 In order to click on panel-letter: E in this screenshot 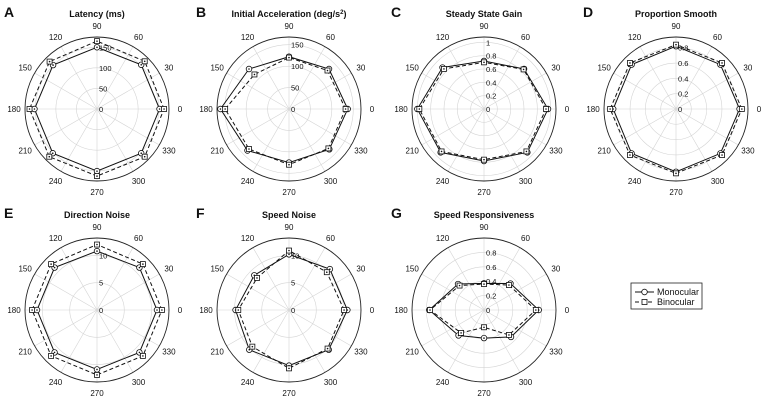, I will do `click(8, 213)`.